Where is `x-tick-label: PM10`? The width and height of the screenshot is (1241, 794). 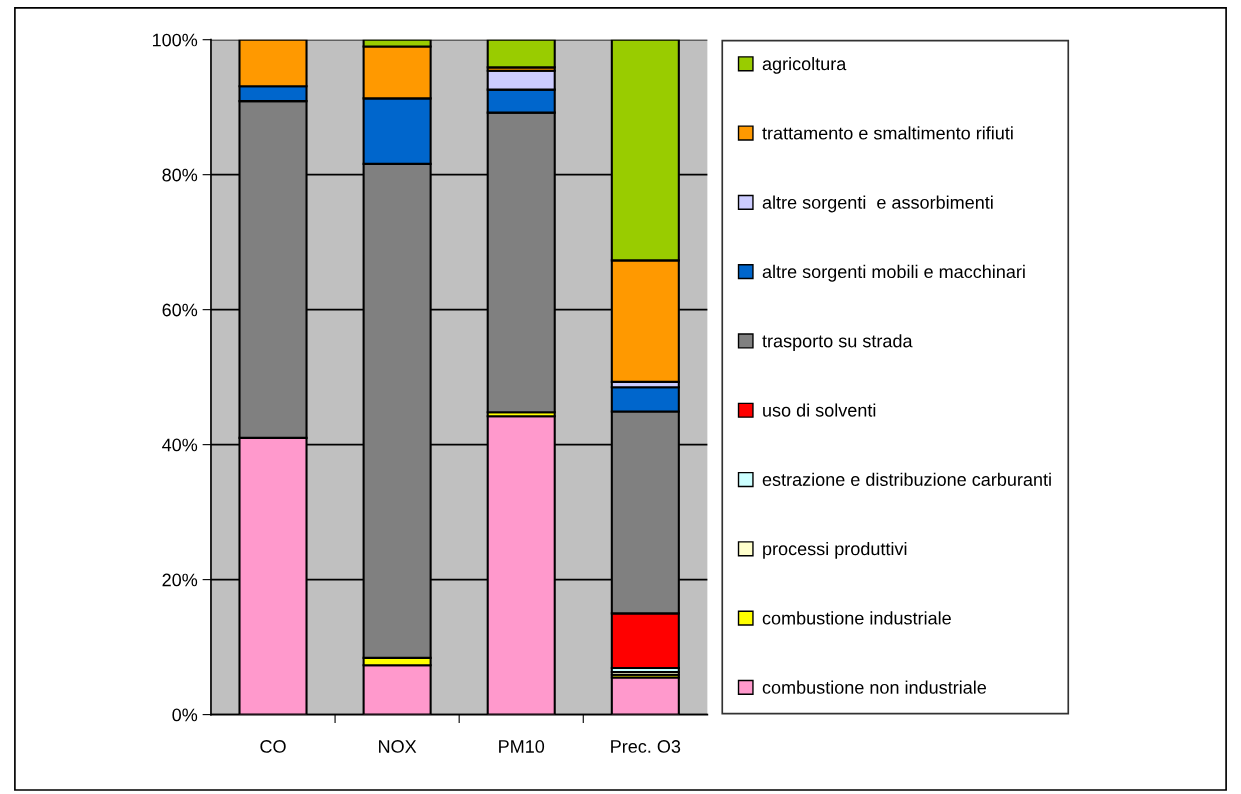
x-tick-label: PM10 is located at coordinates (522, 746).